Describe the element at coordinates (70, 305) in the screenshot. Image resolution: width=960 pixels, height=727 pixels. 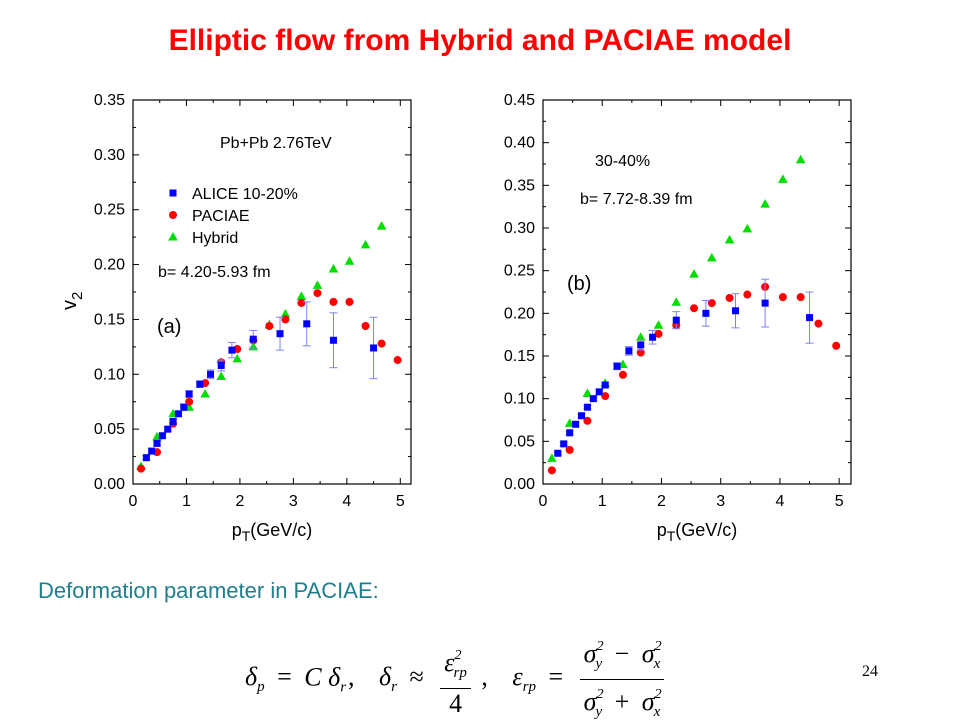
I see `y-axis-label-main: v` at that location.